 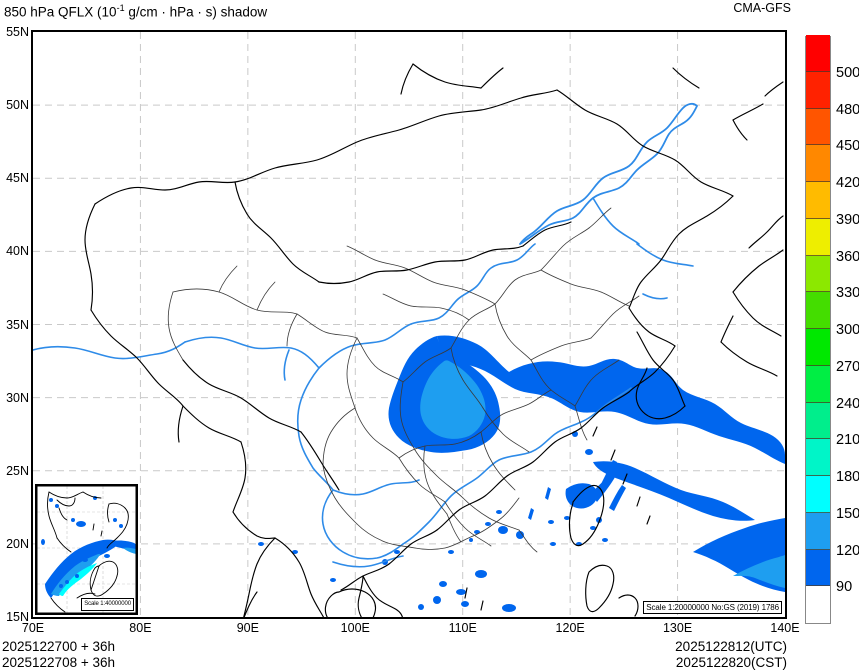 What do you see at coordinates (570, 628) in the screenshot?
I see `lon-tick-label: 120E` at bounding box center [570, 628].